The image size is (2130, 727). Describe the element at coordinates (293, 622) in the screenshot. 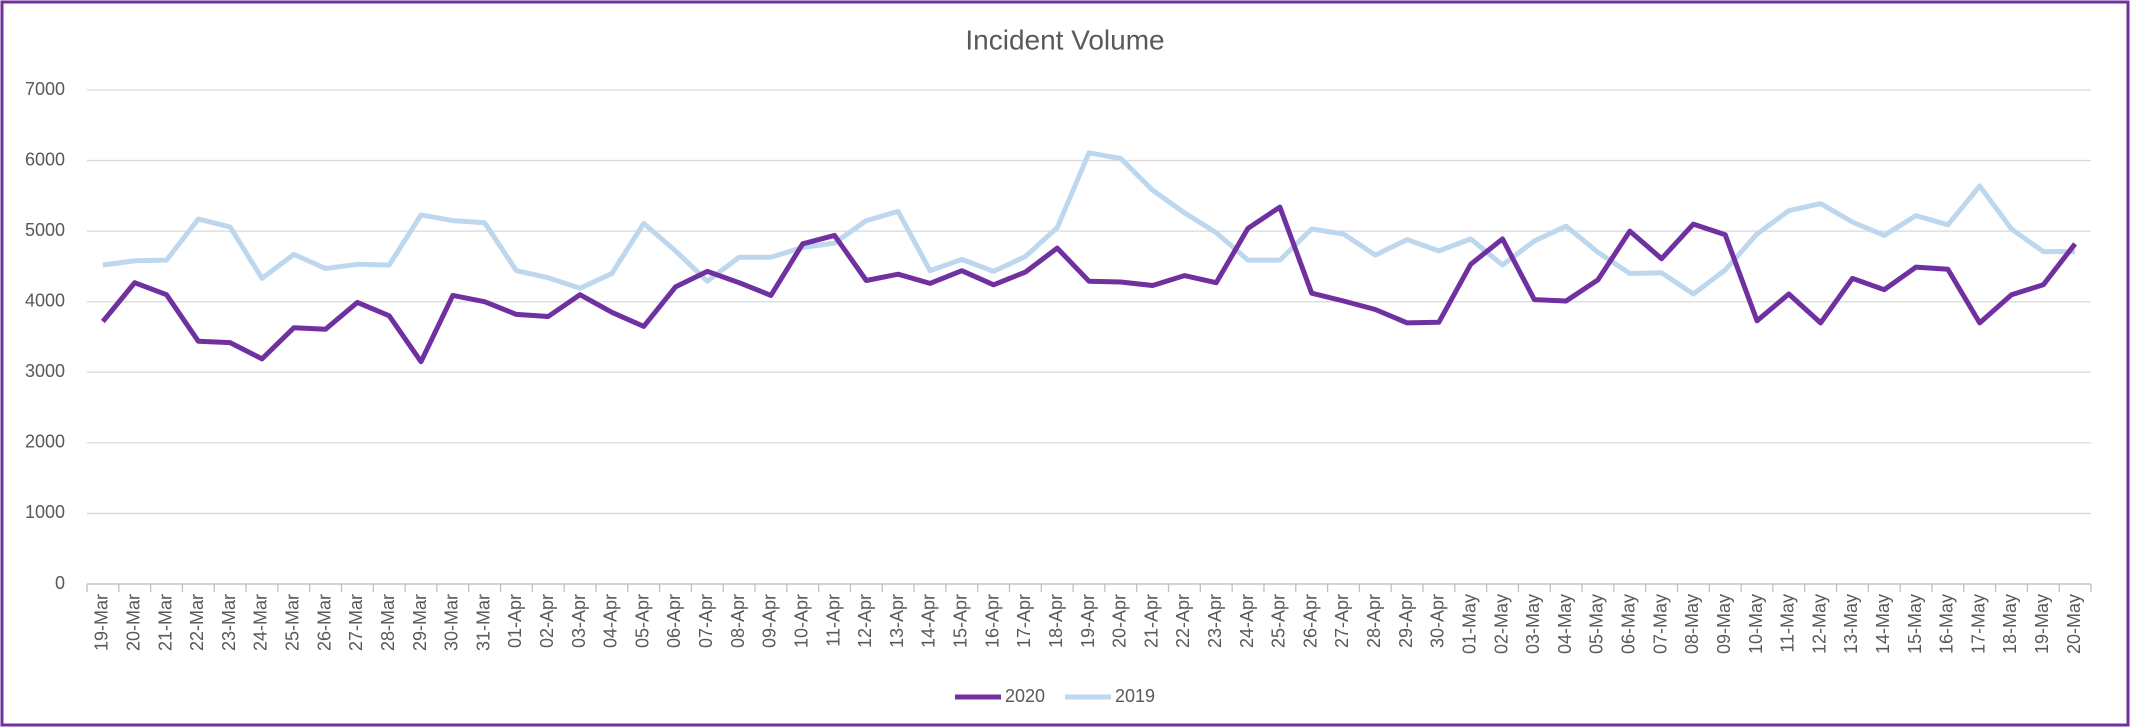

I see `x-tick-label: 25-Mar` at that location.